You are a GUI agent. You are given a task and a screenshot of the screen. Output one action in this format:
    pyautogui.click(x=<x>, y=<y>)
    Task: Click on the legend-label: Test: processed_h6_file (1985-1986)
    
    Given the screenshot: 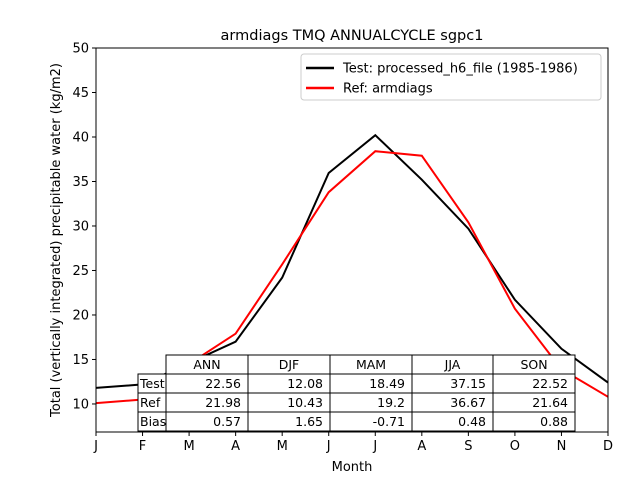 What is the action you would take?
    pyautogui.click(x=460, y=69)
    